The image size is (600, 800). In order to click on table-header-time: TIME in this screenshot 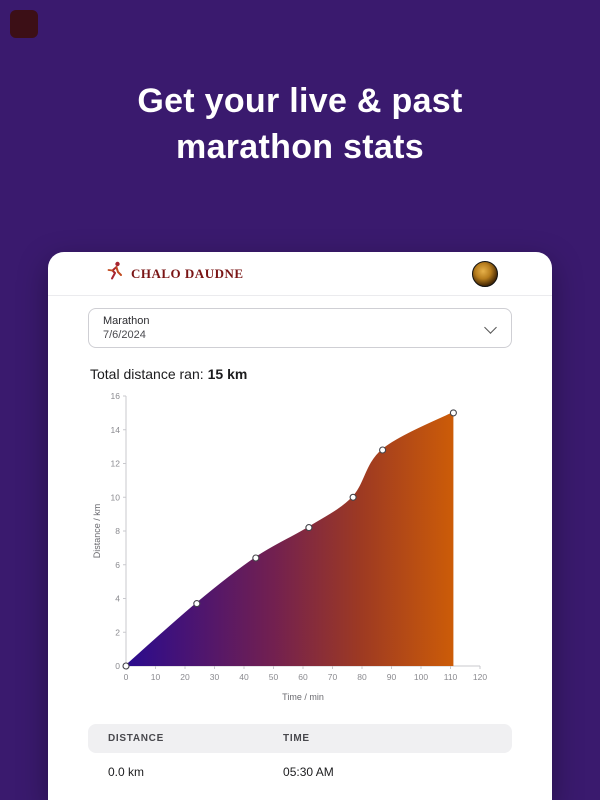, I will do `click(296, 738)`.